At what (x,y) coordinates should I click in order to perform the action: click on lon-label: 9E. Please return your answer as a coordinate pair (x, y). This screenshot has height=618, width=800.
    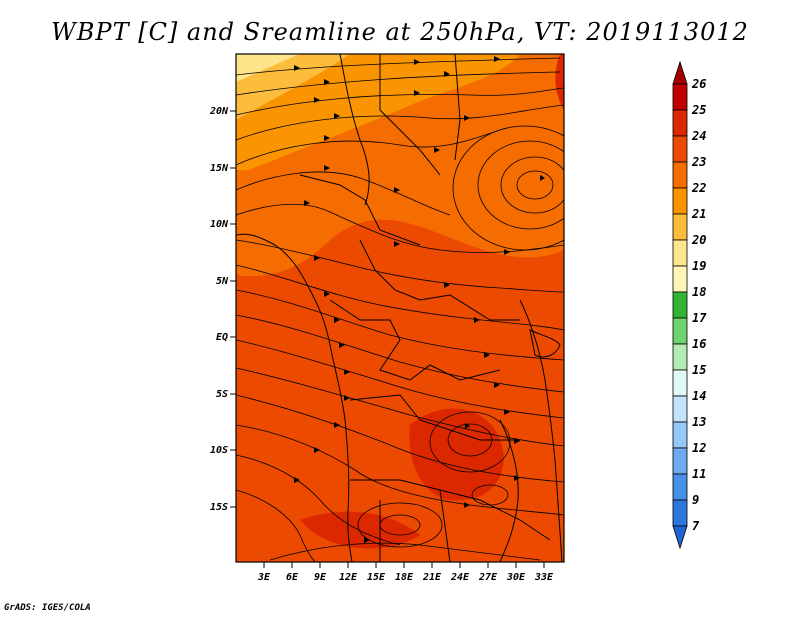
    Looking at the image, I should click on (320, 577).